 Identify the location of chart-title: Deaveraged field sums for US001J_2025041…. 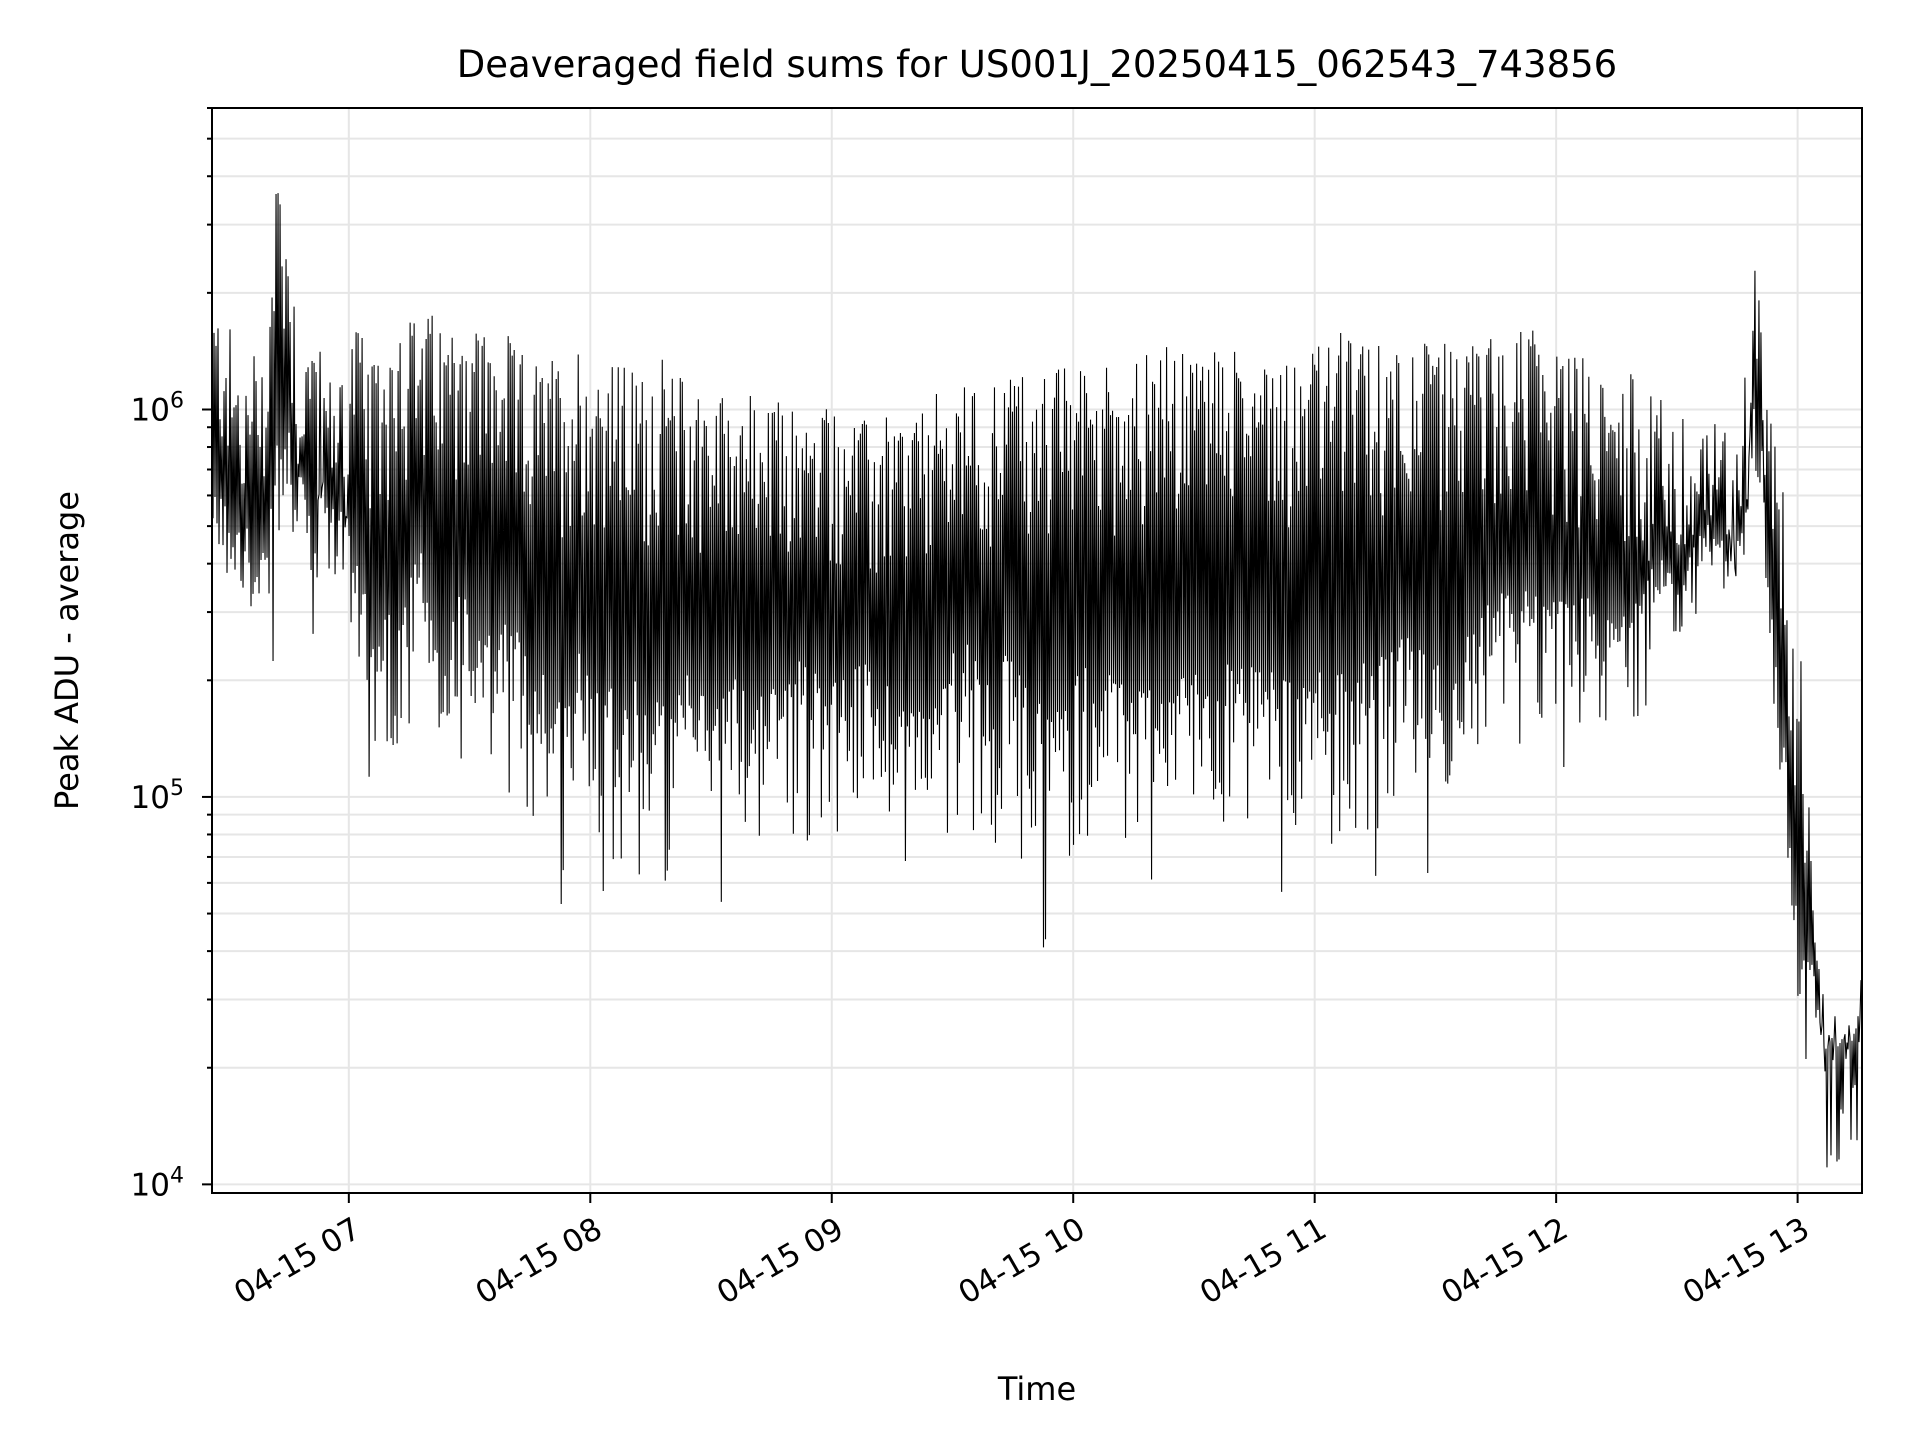
(1037, 64).